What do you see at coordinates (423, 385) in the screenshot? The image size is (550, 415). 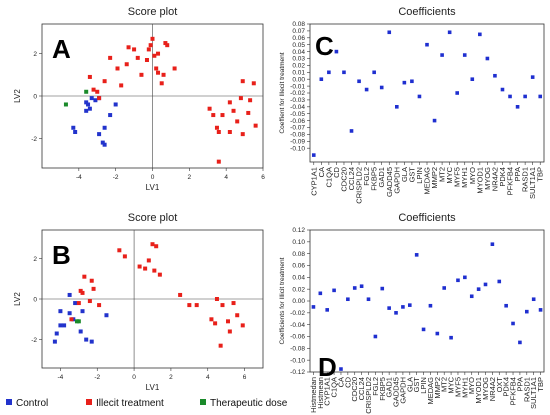 I see `gene-label: LPIN` at bounding box center [423, 385].